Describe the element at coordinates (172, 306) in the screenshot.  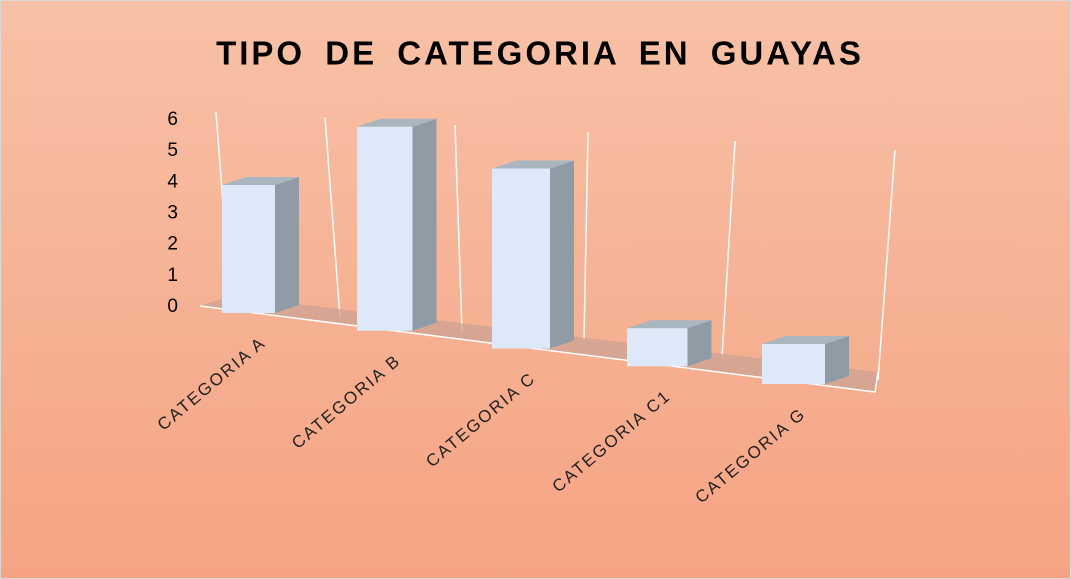
I see `y-tick-label: 0` at that location.